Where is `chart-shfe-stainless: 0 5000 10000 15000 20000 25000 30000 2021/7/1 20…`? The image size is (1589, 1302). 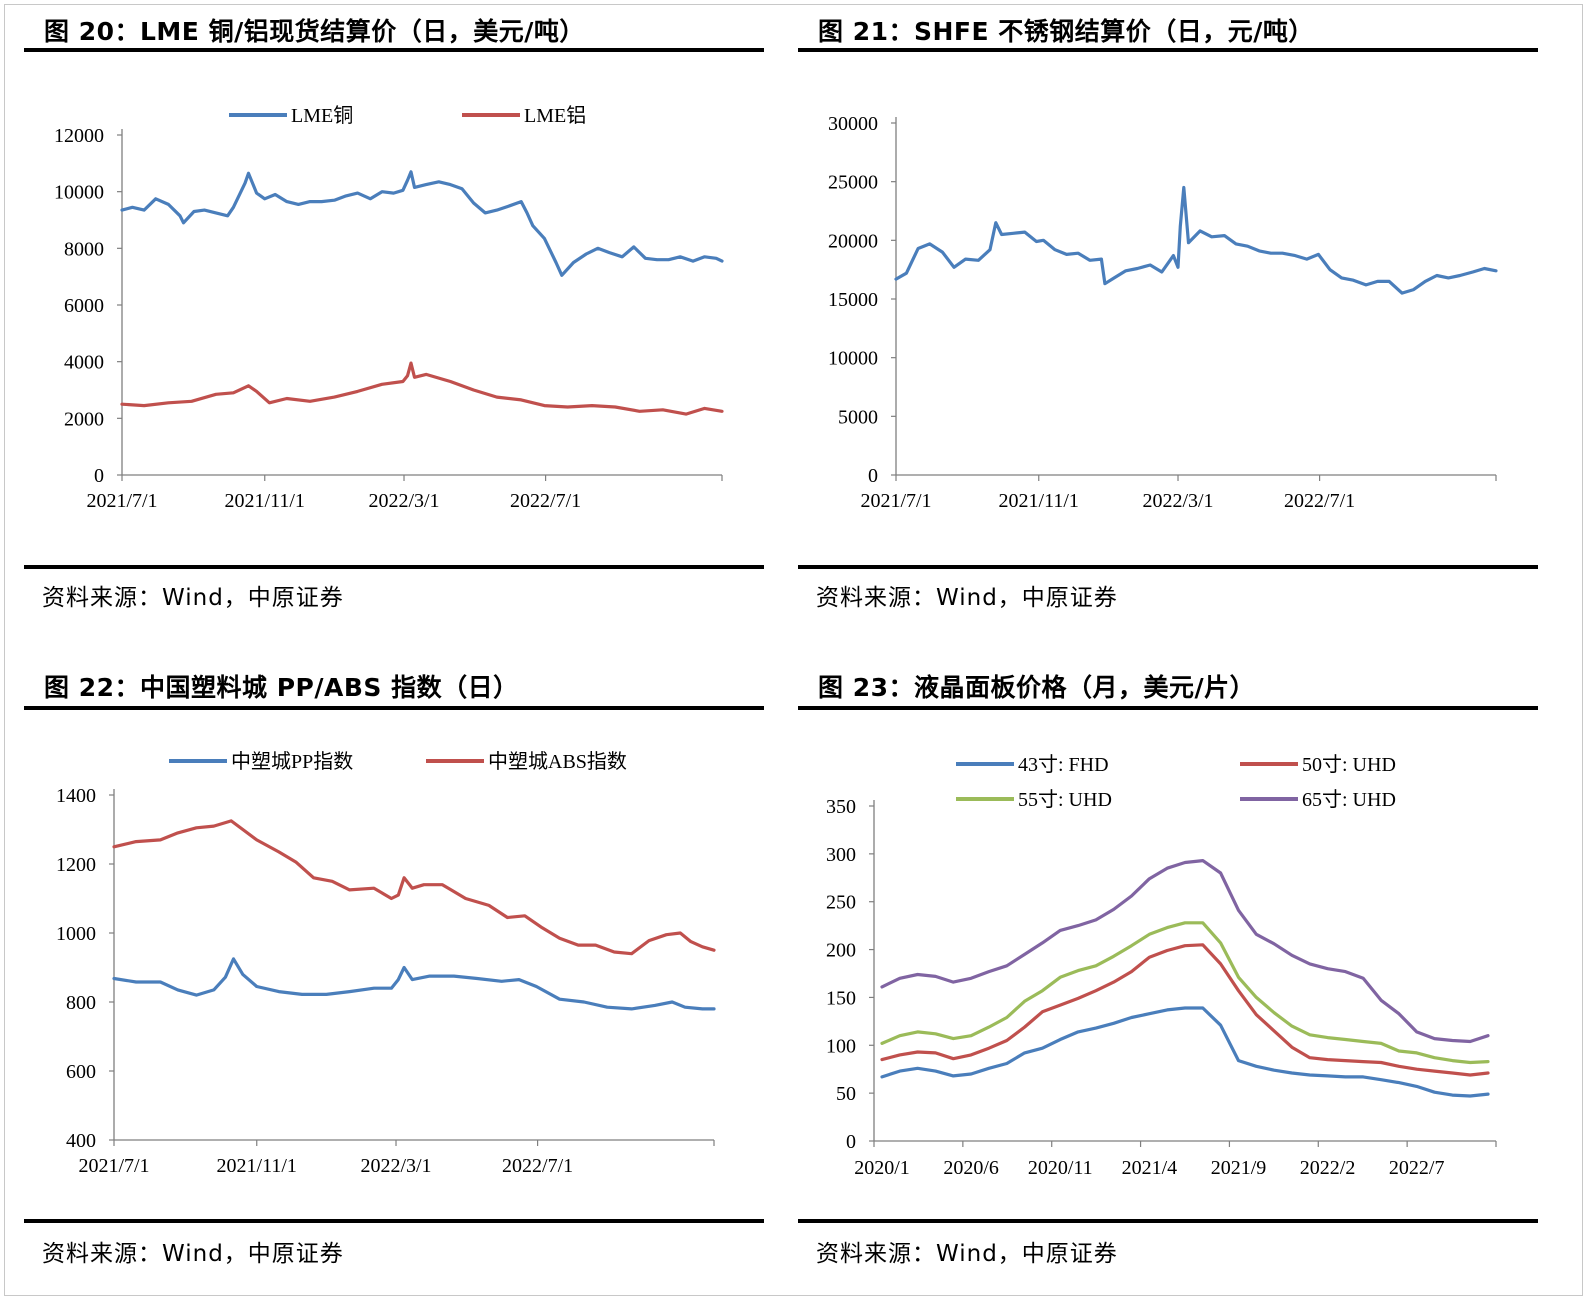
chart-shfe-stainless: 0 5000 10000 15000 20000 25000 30000 2021/7/1 20… is located at coordinates (1163, 312).